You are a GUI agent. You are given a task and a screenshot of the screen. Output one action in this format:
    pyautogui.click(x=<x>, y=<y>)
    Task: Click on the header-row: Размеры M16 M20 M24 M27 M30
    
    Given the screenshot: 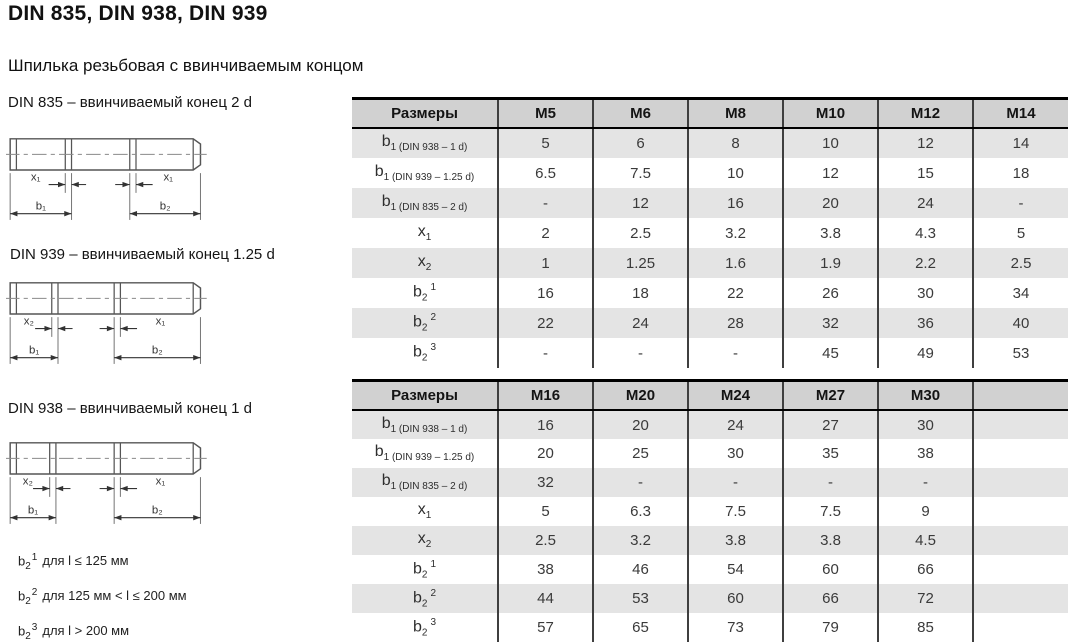 What is the action you would take?
    pyautogui.click(x=710, y=395)
    